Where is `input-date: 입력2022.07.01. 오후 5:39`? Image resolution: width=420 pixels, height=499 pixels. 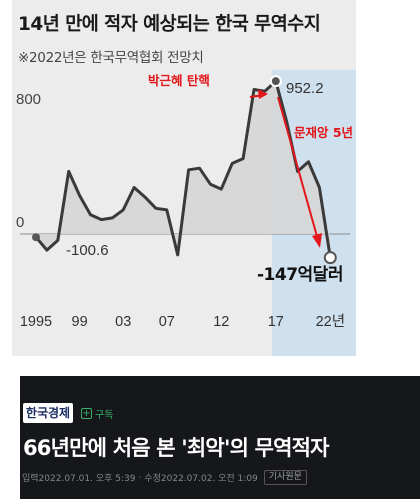
input-date: 입력2022.07.01. 오후 5:39 is located at coordinates (79, 479).